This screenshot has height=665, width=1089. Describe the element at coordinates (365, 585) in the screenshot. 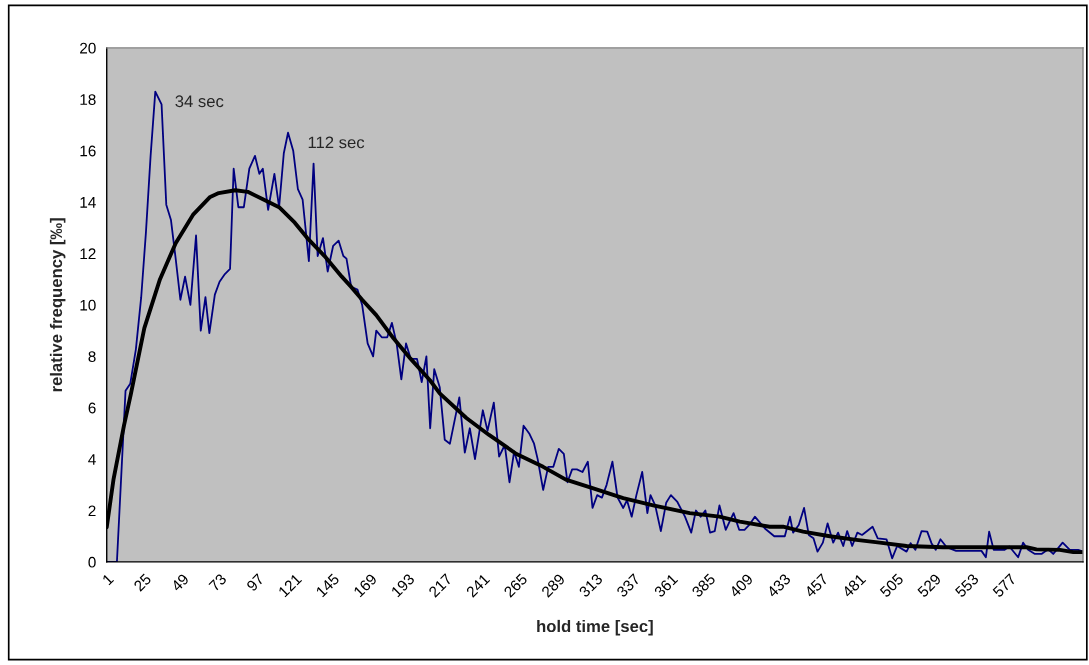

I see `x-tick-label: 169` at that location.